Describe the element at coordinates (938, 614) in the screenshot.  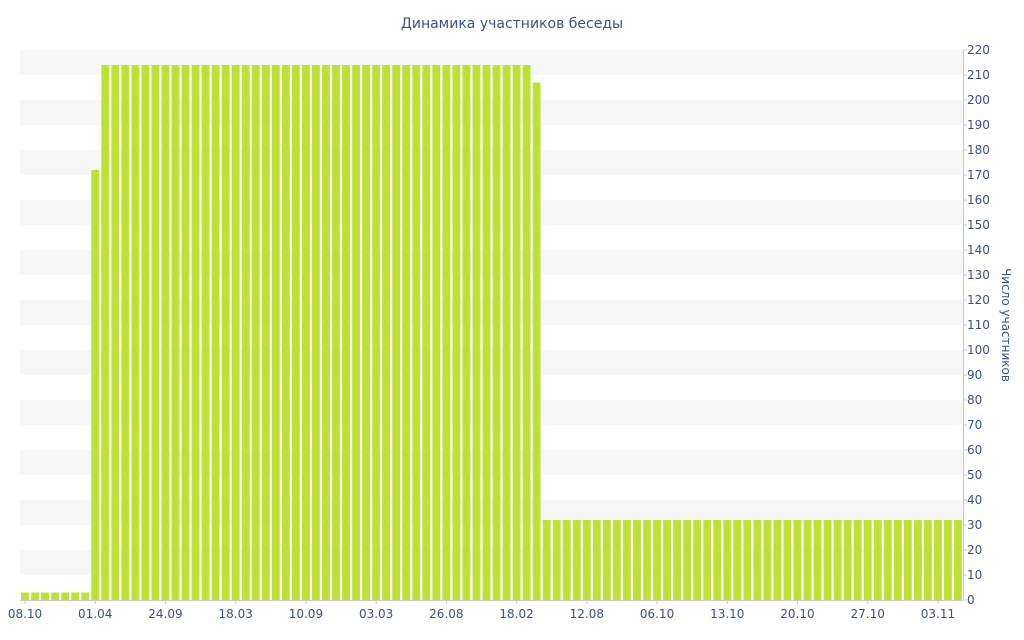
I see `x-tick-label: 03.11` at that location.